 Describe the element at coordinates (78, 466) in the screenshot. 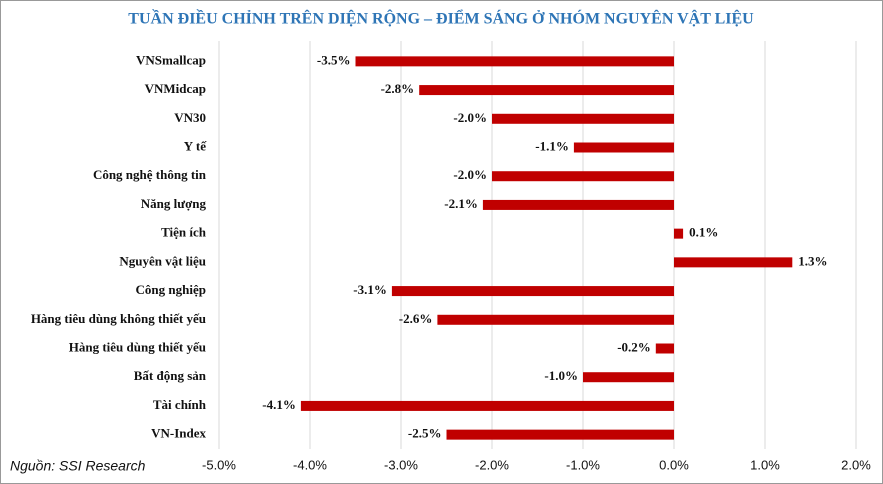

I see `source-note: Nguồn: SSI Research` at that location.